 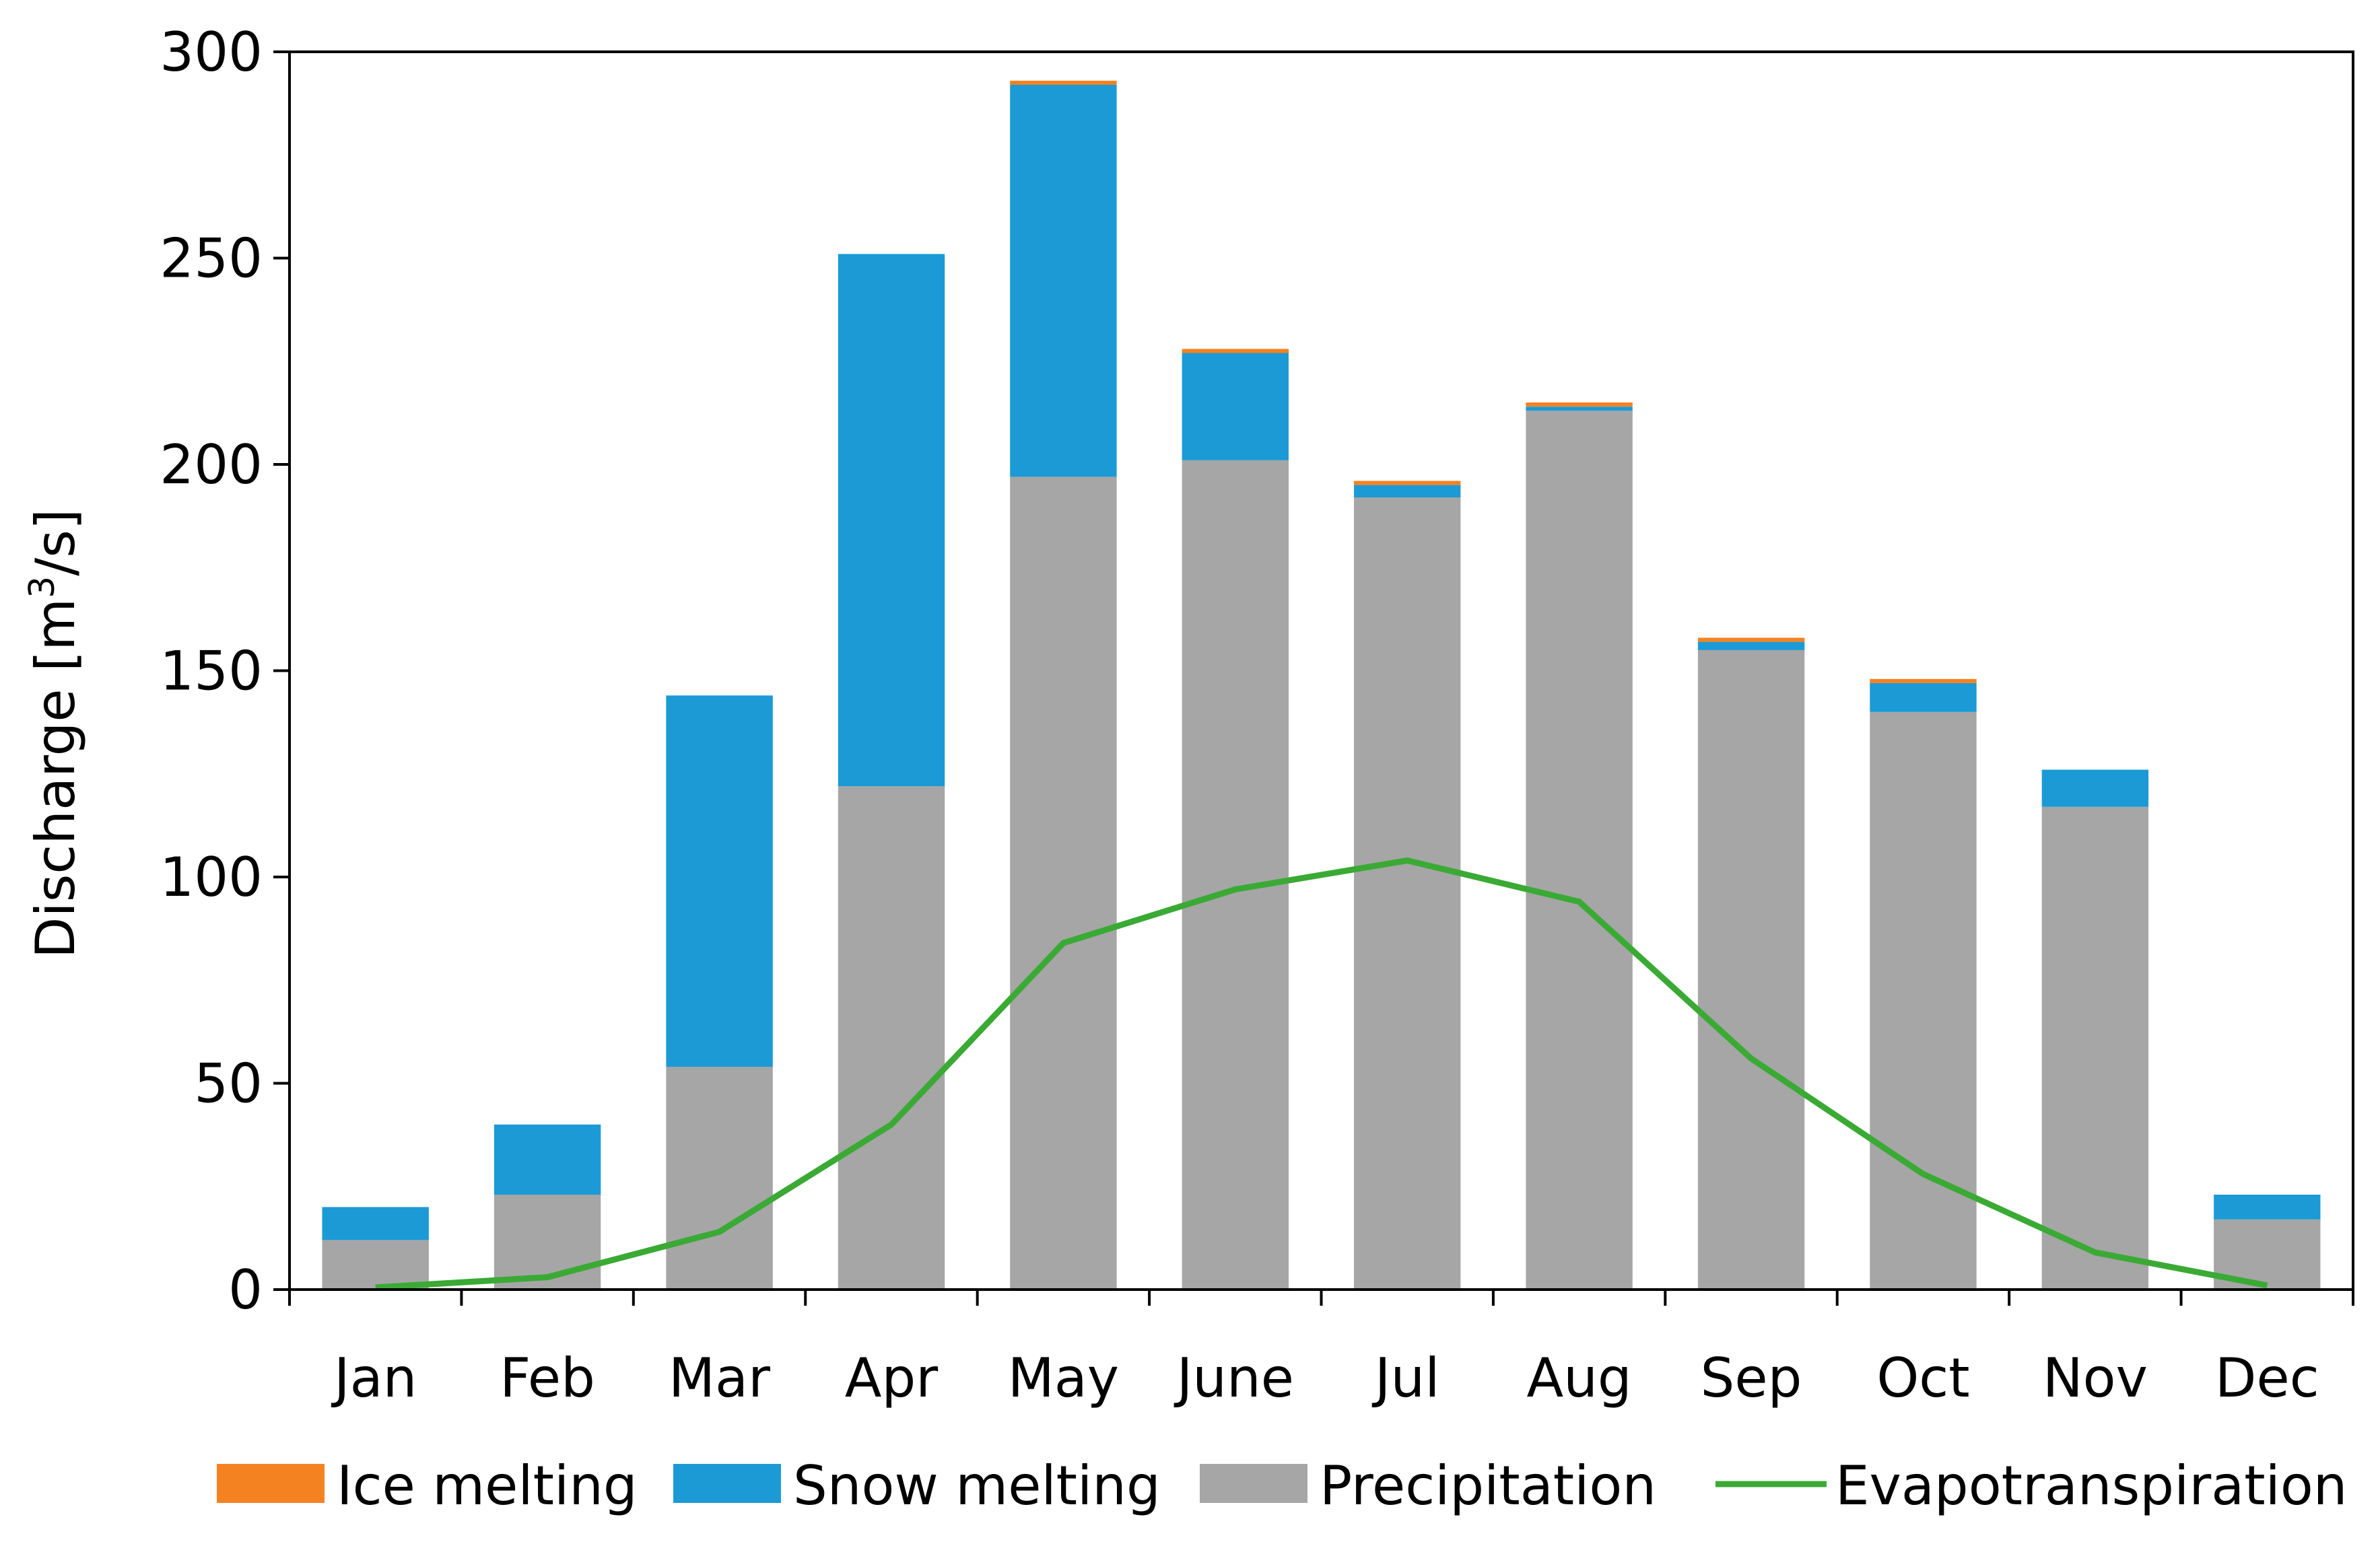 I want to click on x-tick-label-dec: Dec, so click(x=2267, y=1378).